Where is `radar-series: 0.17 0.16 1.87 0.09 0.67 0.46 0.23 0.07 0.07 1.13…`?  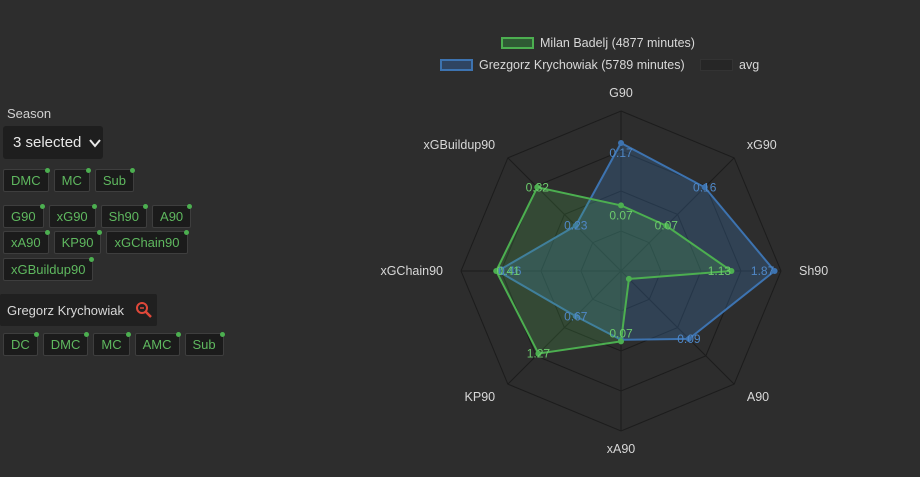
radar-series: 0.17 0.16 1.87 0.09 0.67 0.46 0.23 0.07 0.07 1.13… is located at coordinates (635, 250).